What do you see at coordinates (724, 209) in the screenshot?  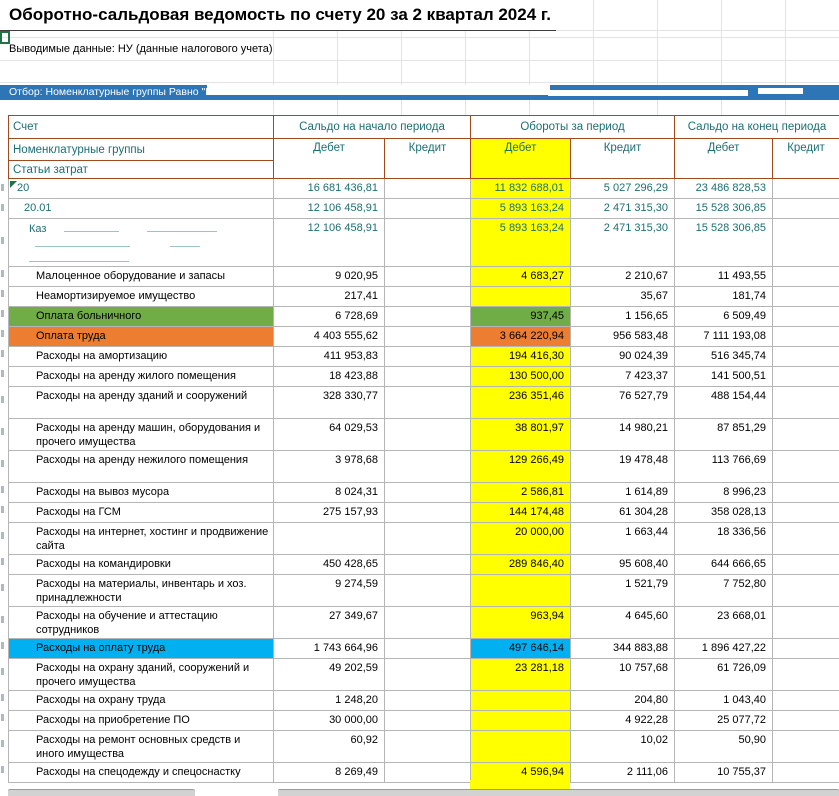 I see `cell-debit-closing: 15 528 306,85` at bounding box center [724, 209].